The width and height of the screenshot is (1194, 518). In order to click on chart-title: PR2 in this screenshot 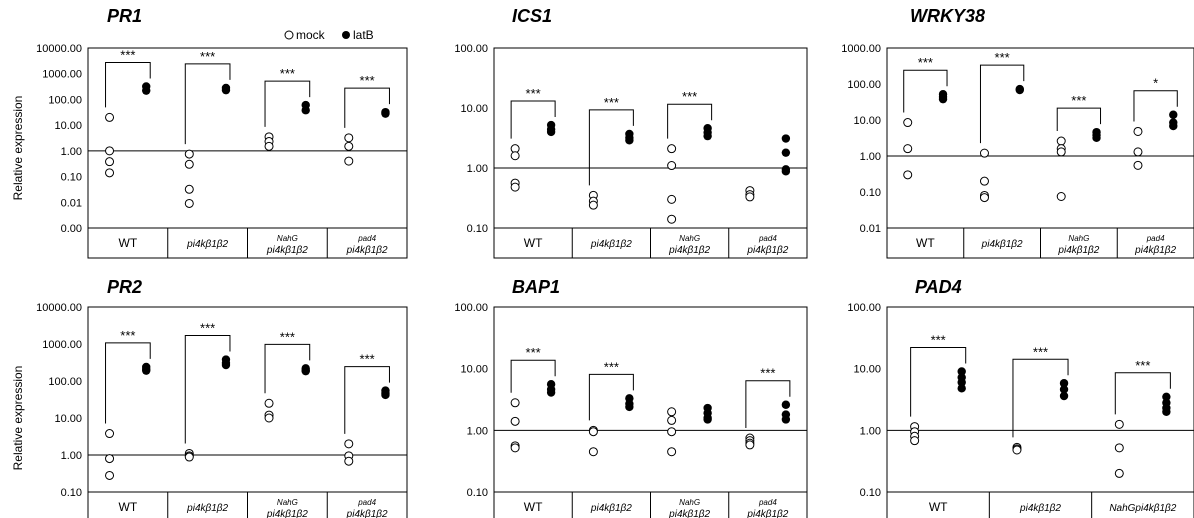, I will do `click(124, 287)`.